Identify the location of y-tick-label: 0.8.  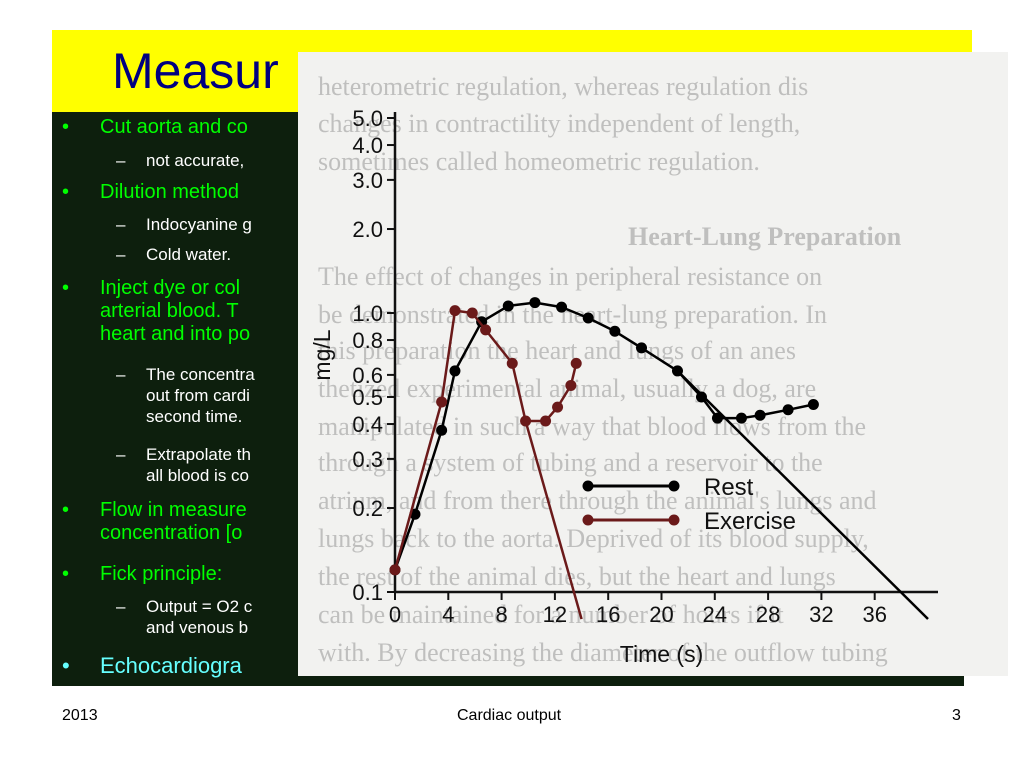
(367, 340).